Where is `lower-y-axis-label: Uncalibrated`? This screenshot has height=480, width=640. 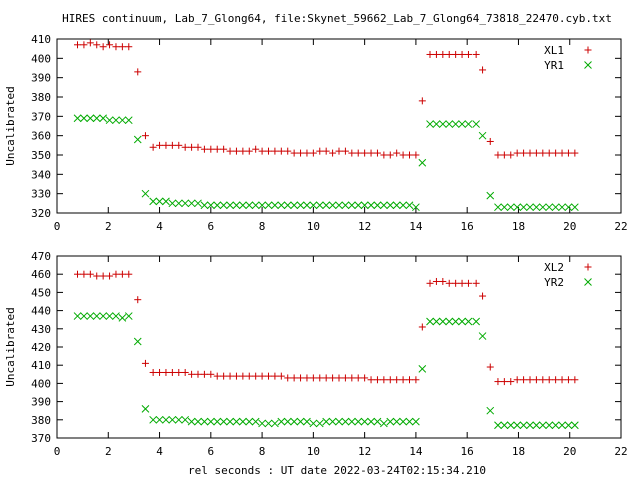
lower-y-axis-label: Uncalibrated is located at coordinates (10, 346).